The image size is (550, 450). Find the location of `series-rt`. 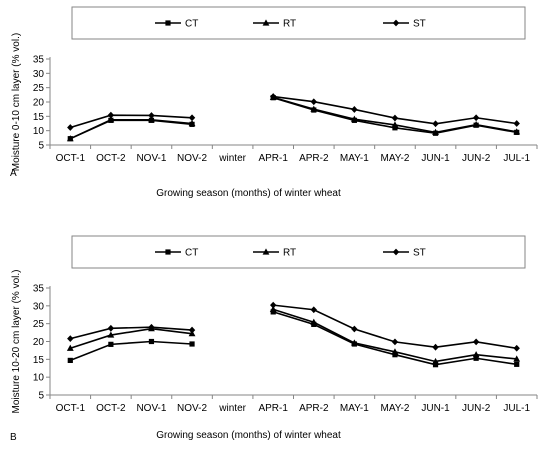

series-rt is located at coordinates (293, 335).